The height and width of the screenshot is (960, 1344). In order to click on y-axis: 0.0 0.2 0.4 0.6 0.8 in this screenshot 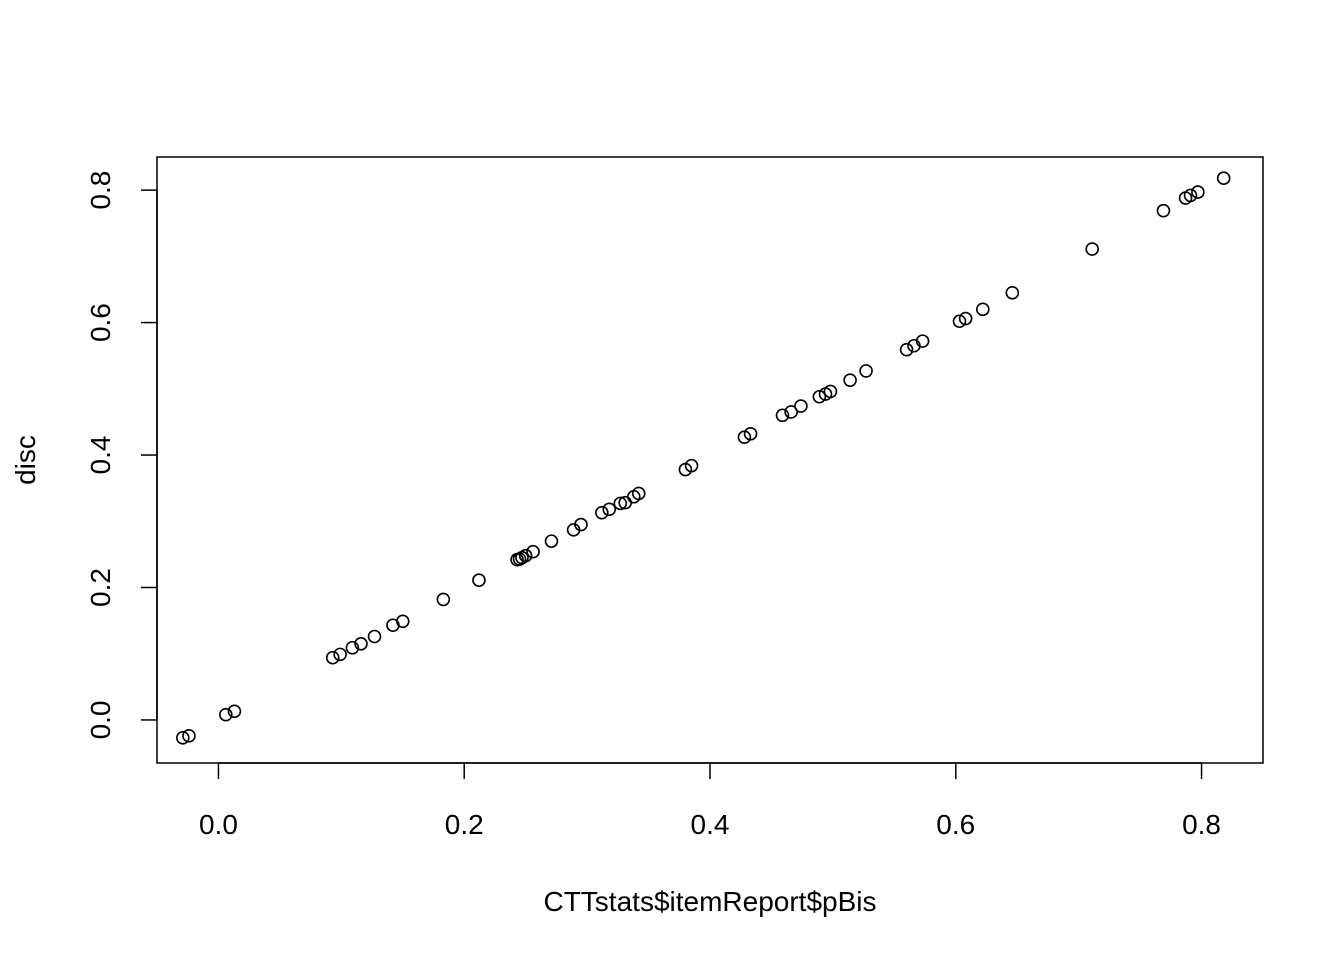, I will do `click(121, 455)`.